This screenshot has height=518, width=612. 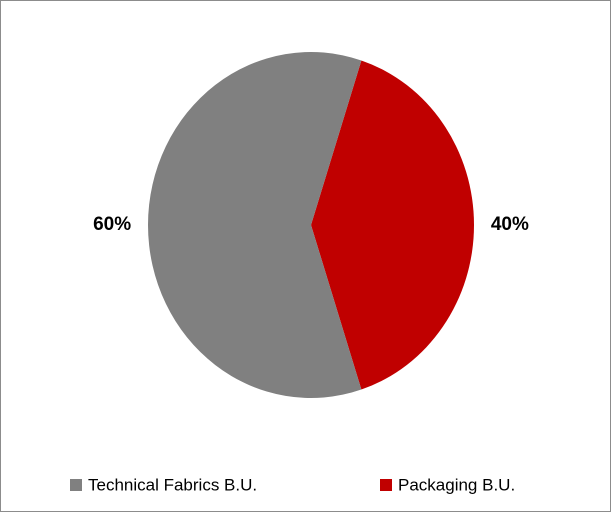 I want to click on legend-label: Packaging B.U., so click(x=456, y=484).